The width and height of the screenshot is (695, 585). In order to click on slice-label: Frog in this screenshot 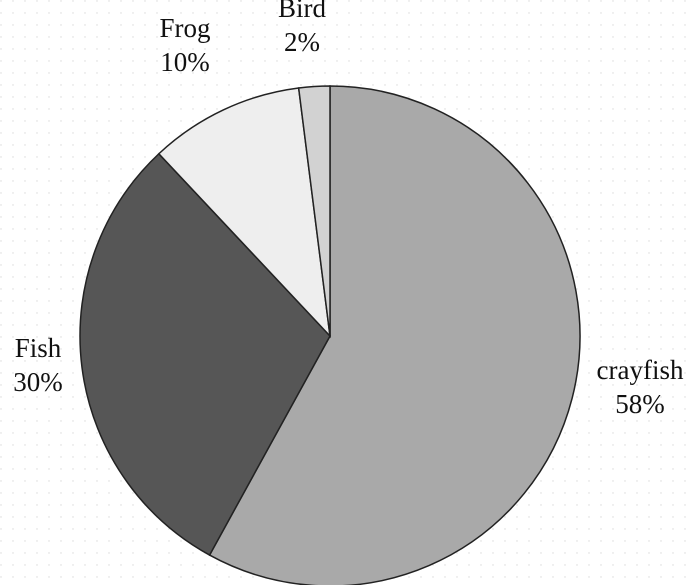, I will do `click(184, 28)`.